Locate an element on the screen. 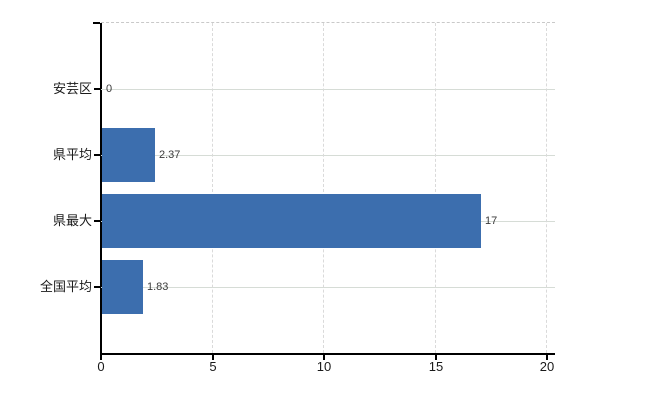 Image resolution: width=650 pixels, height=400 pixels. plot-top-border is located at coordinates (328, 22).